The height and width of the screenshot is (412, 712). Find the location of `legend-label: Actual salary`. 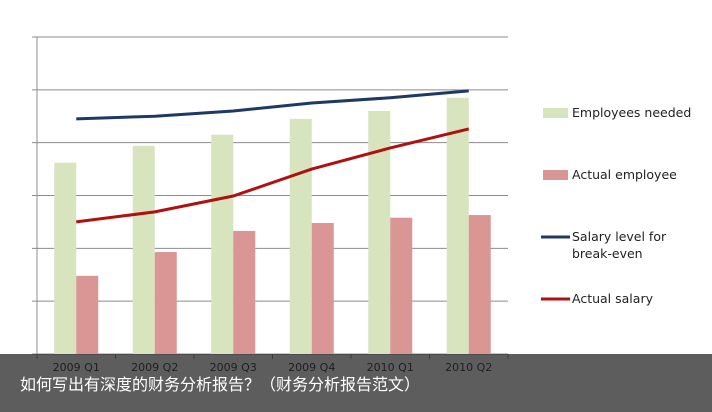

legend-label: Actual salary is located at coordinates (612, 298).